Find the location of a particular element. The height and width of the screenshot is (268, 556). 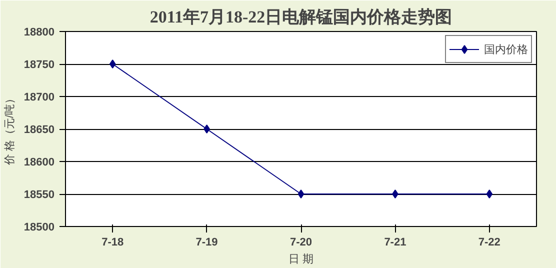

y-tick-label: 18750 is located at coordinates (39, 65).